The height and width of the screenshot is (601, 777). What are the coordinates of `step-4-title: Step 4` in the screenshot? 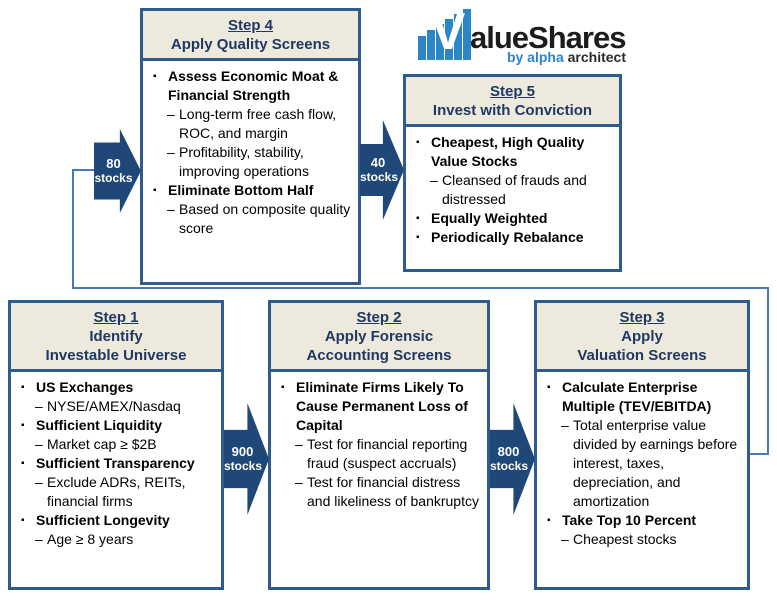 It's located at (250, 25).